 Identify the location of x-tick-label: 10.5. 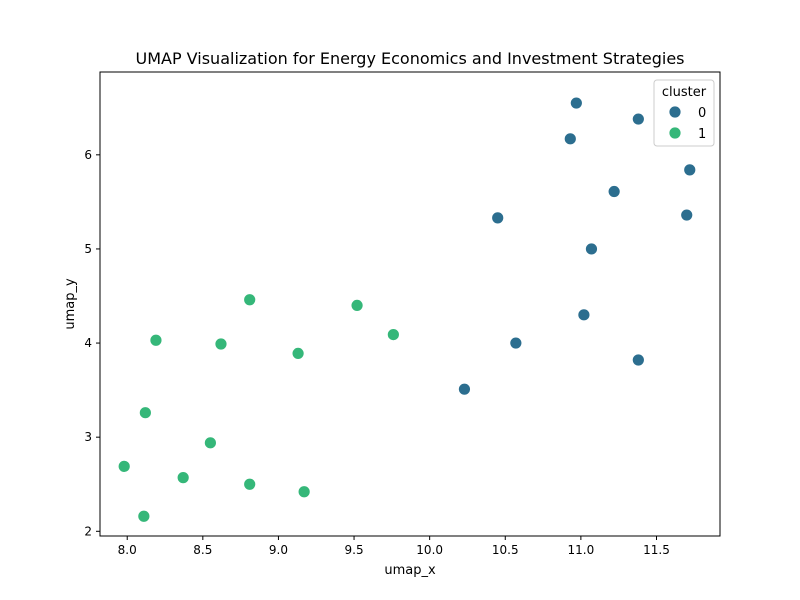
(505, 550).